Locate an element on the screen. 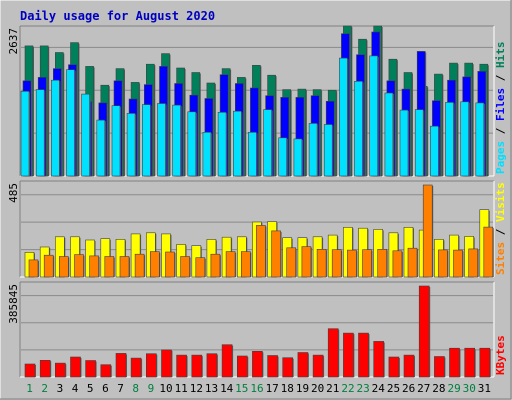 The image size is (512, 400). chart-title: Daily usage for August 2020 is located at coordinates (117, 16).